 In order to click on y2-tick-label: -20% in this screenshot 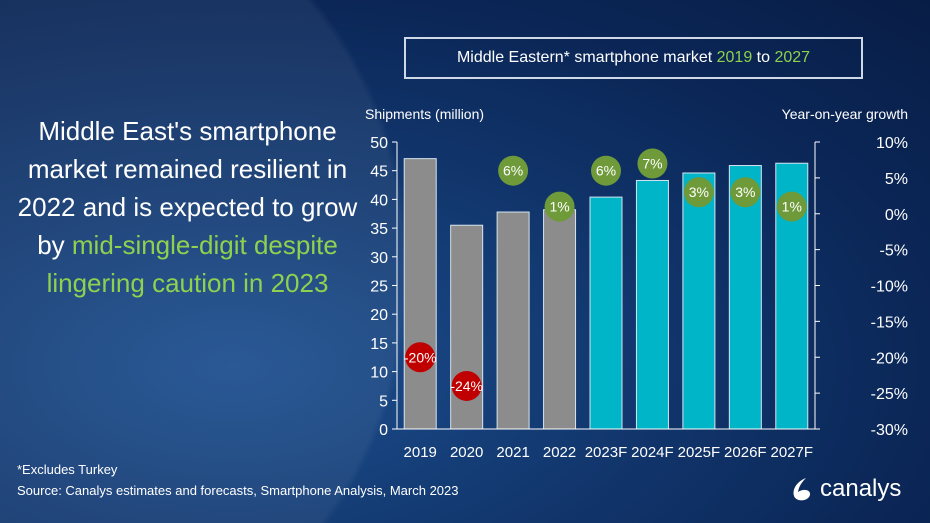, I will do `click(889, 358)`.